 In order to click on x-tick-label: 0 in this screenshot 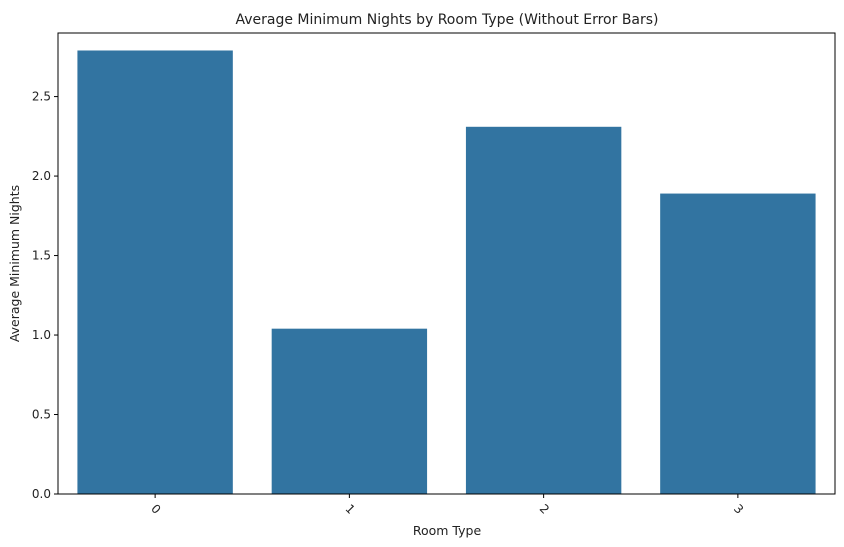, I will do `click(155, 509)`.